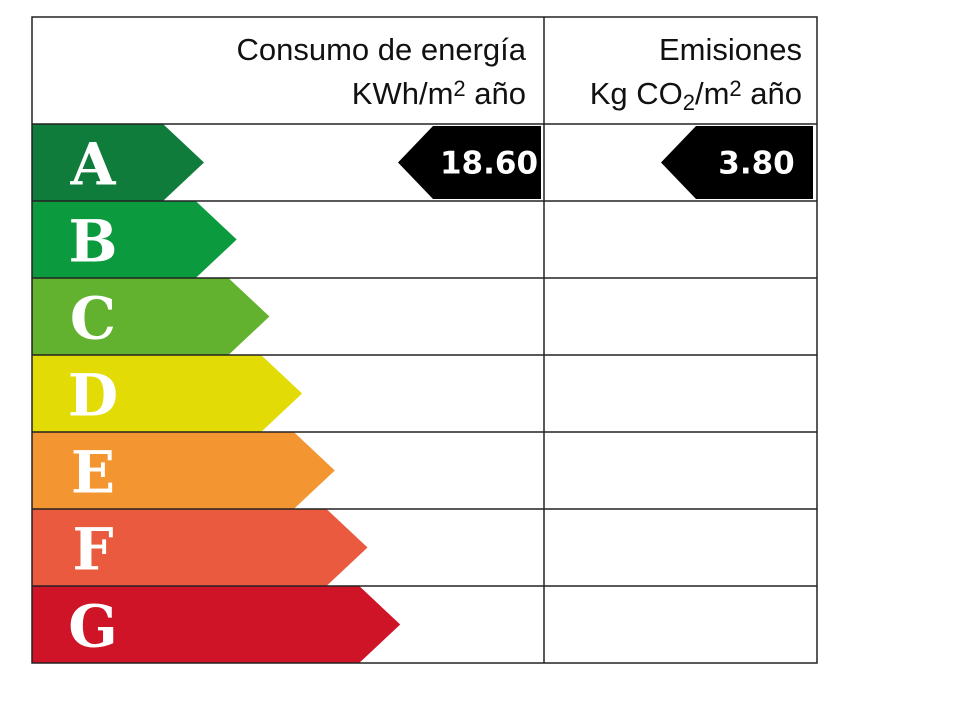 The width and height of the screenshot is (960, 720). What do you see at coordinates (92, 550) in the screenshot?
I see `rating-letter-f: F` at bounding box center [92, 550].